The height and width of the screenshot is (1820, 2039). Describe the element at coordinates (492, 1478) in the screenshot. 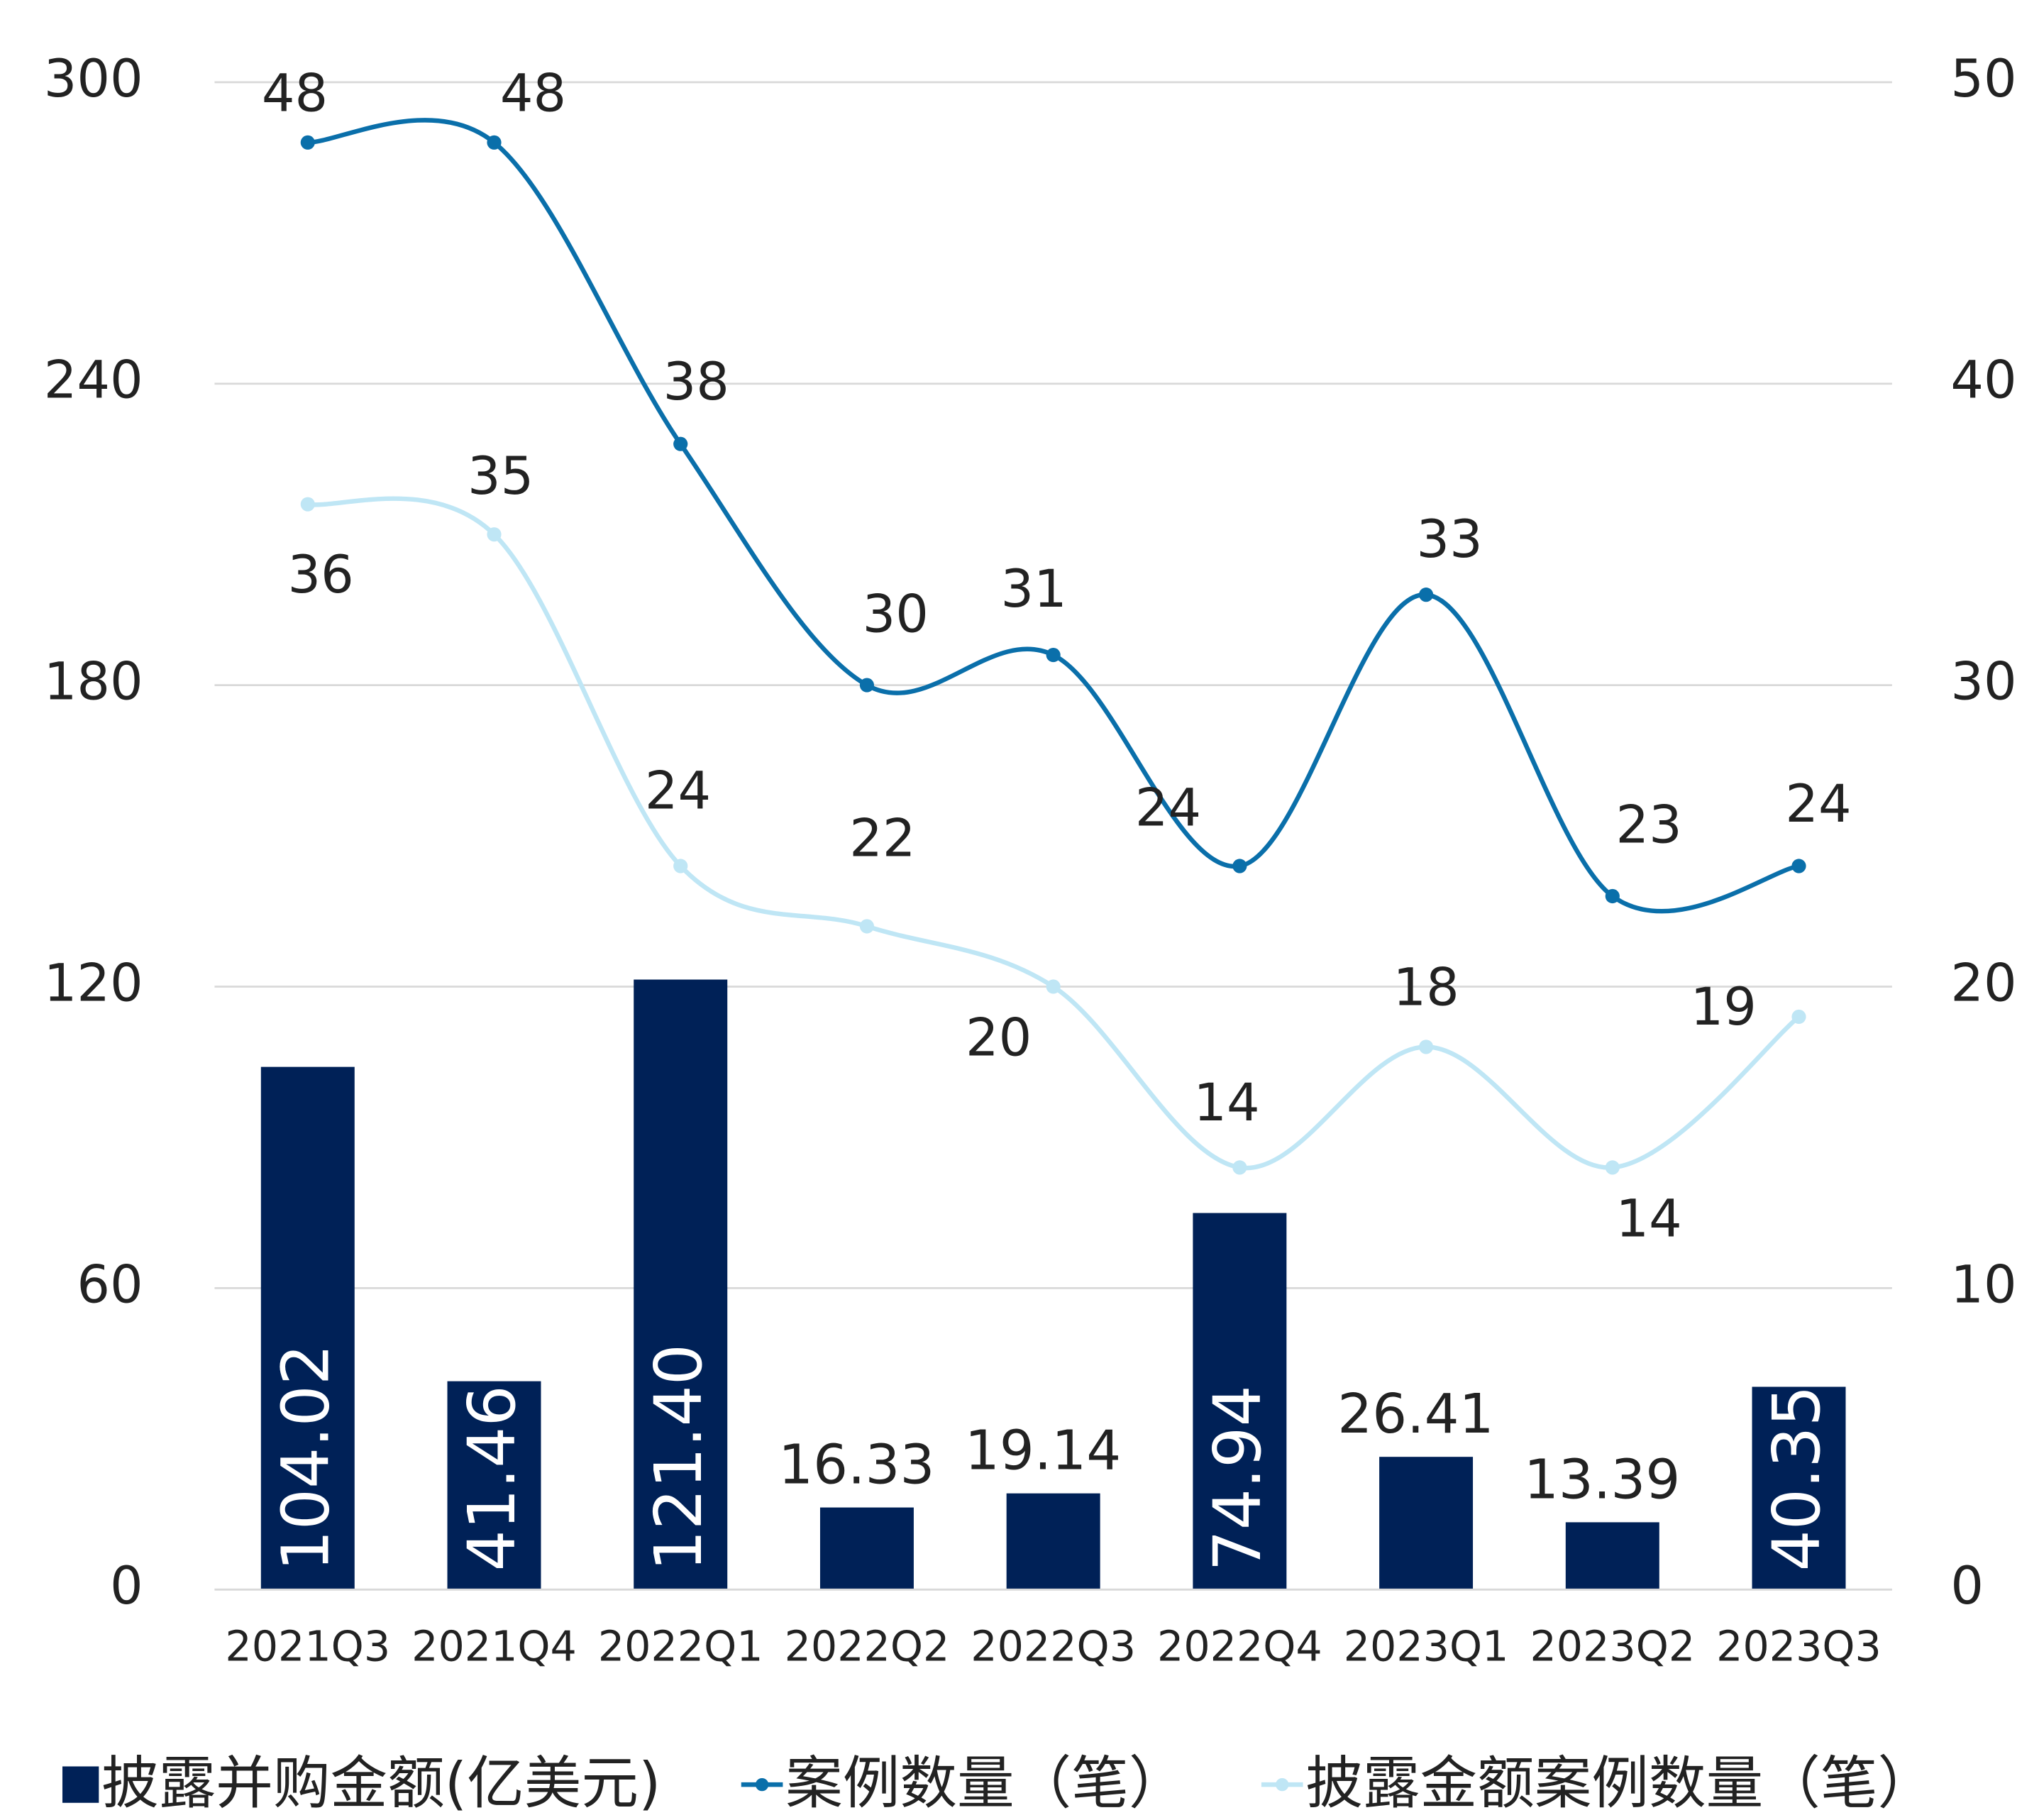

I see `bar-value-label: 41.46` at that location.